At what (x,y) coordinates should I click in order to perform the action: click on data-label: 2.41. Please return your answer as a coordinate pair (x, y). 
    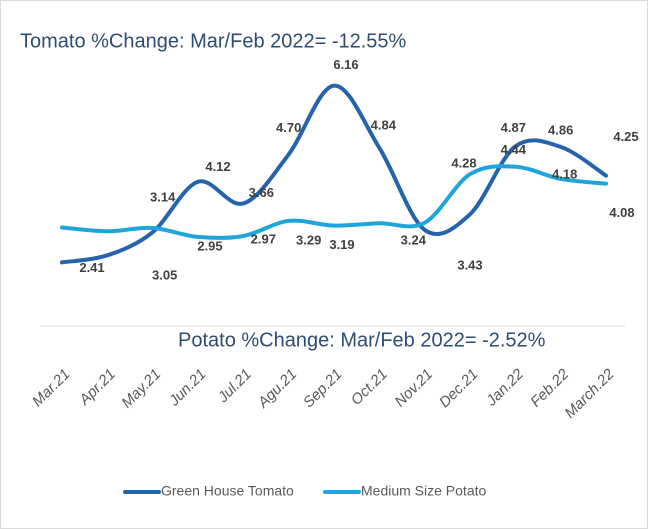
    Looking at the image, I should click on (91, 267).